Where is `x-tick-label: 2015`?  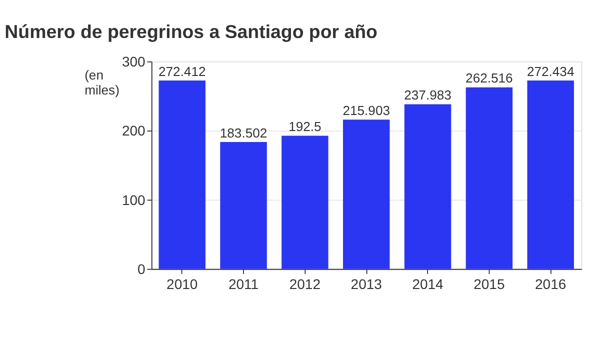
x-tick-label: 2015 is located at coordinates (489, 284).